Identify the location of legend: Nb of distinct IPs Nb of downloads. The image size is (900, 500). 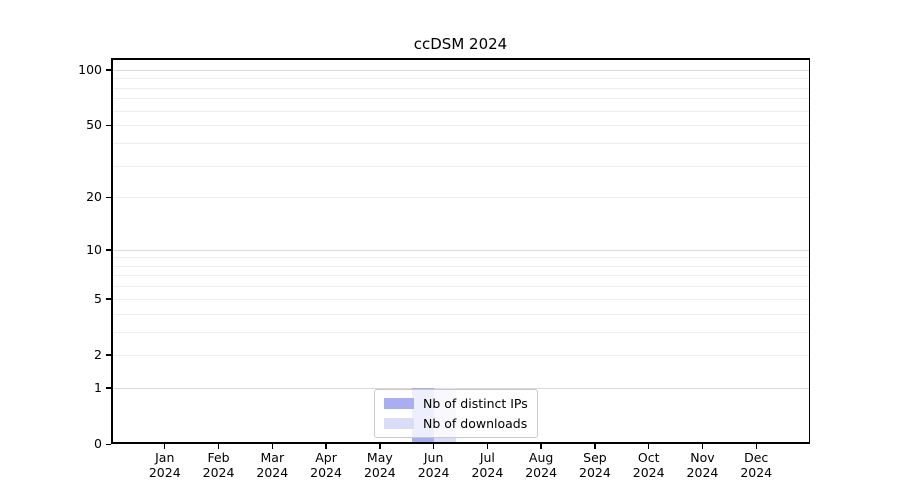
(456, 413).